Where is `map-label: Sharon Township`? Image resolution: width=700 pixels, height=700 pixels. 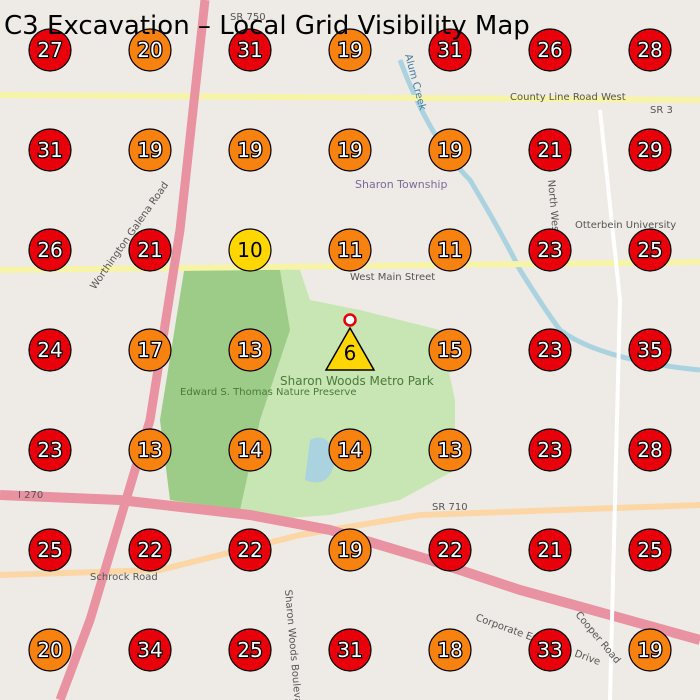 map-label: Sharon Township is located at coordinates (401, 184).